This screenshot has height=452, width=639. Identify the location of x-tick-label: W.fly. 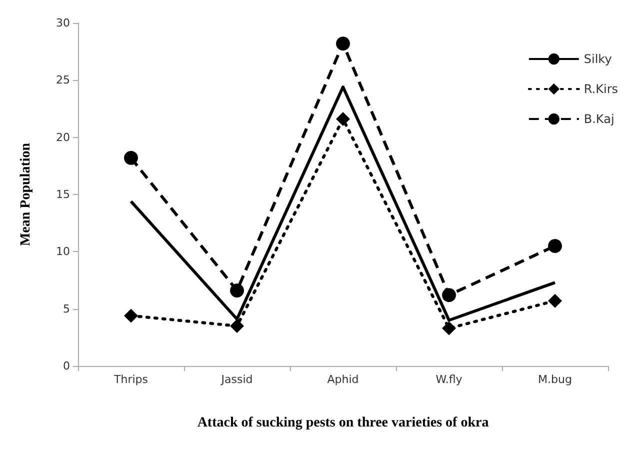
(449, 379).